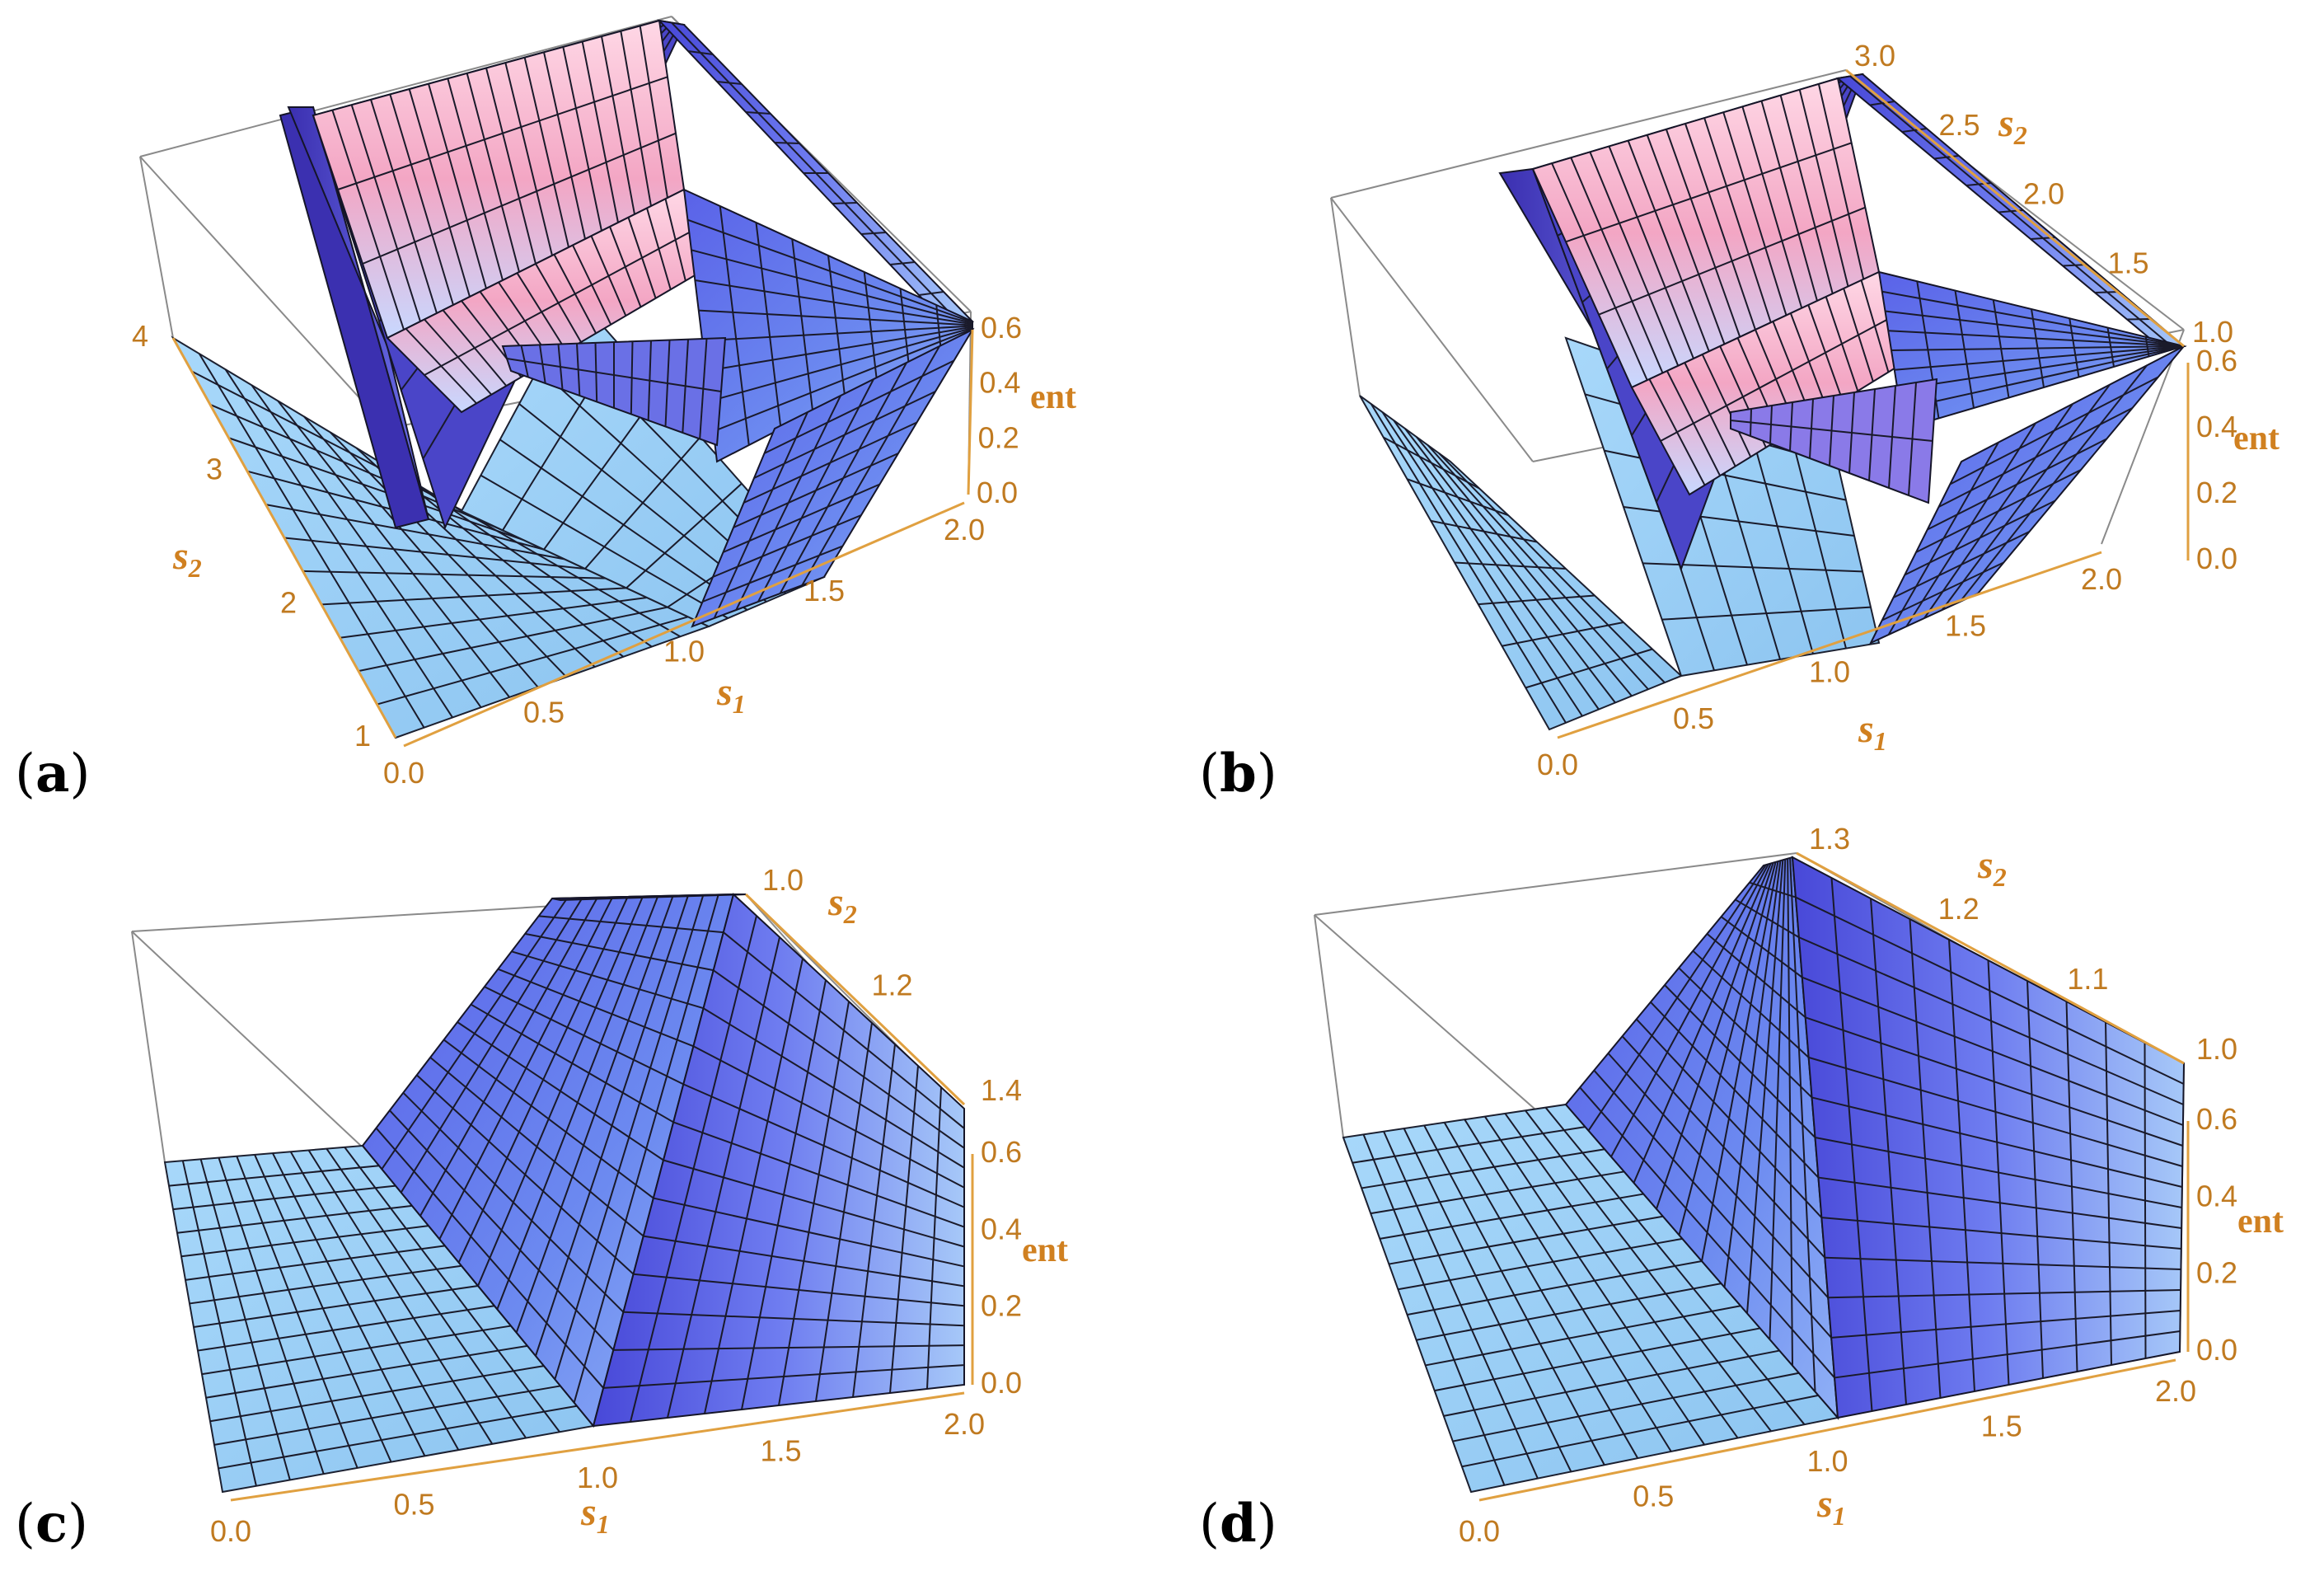  Describe the element at coordinates (358, 313) in the screenshot. I see `panel-a-wall` at that location.